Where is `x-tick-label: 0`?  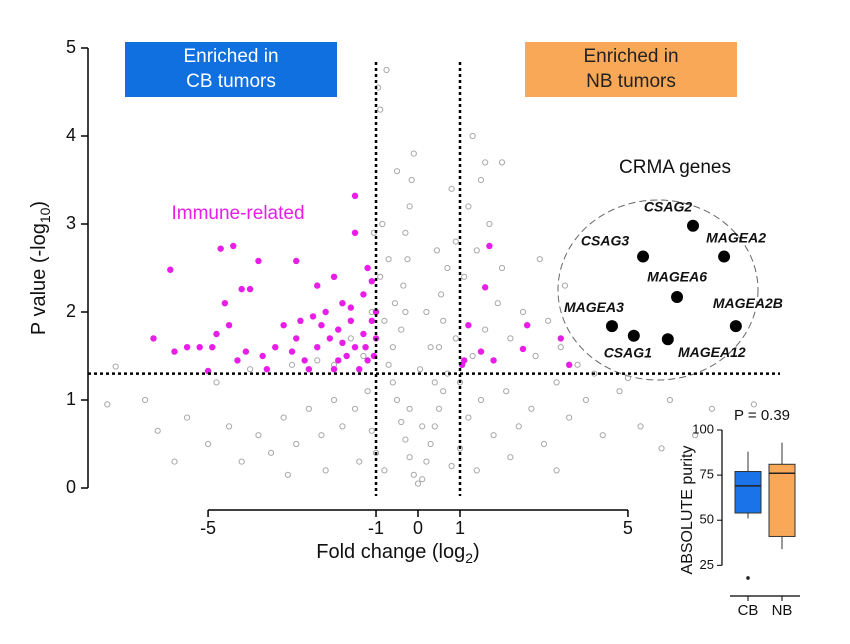 x-tick-label: 0 is located at coordinates (418, 528).